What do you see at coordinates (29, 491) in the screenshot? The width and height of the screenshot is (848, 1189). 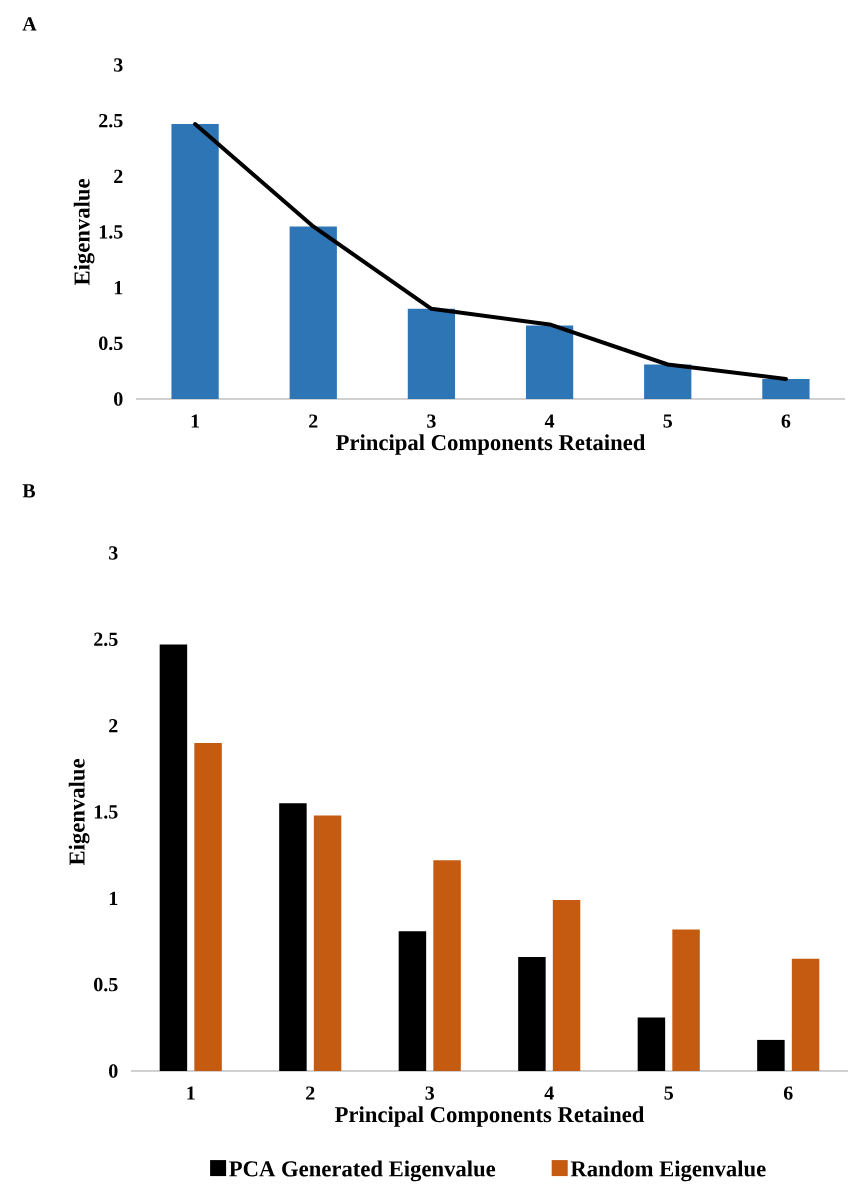 I see `chart-title: B` at bounding box center [29, 491].